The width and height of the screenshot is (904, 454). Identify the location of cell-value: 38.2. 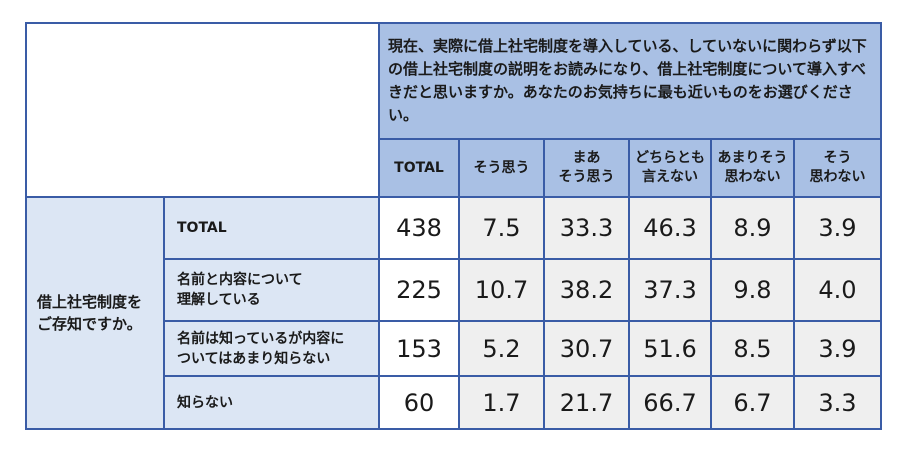
(586, 290).